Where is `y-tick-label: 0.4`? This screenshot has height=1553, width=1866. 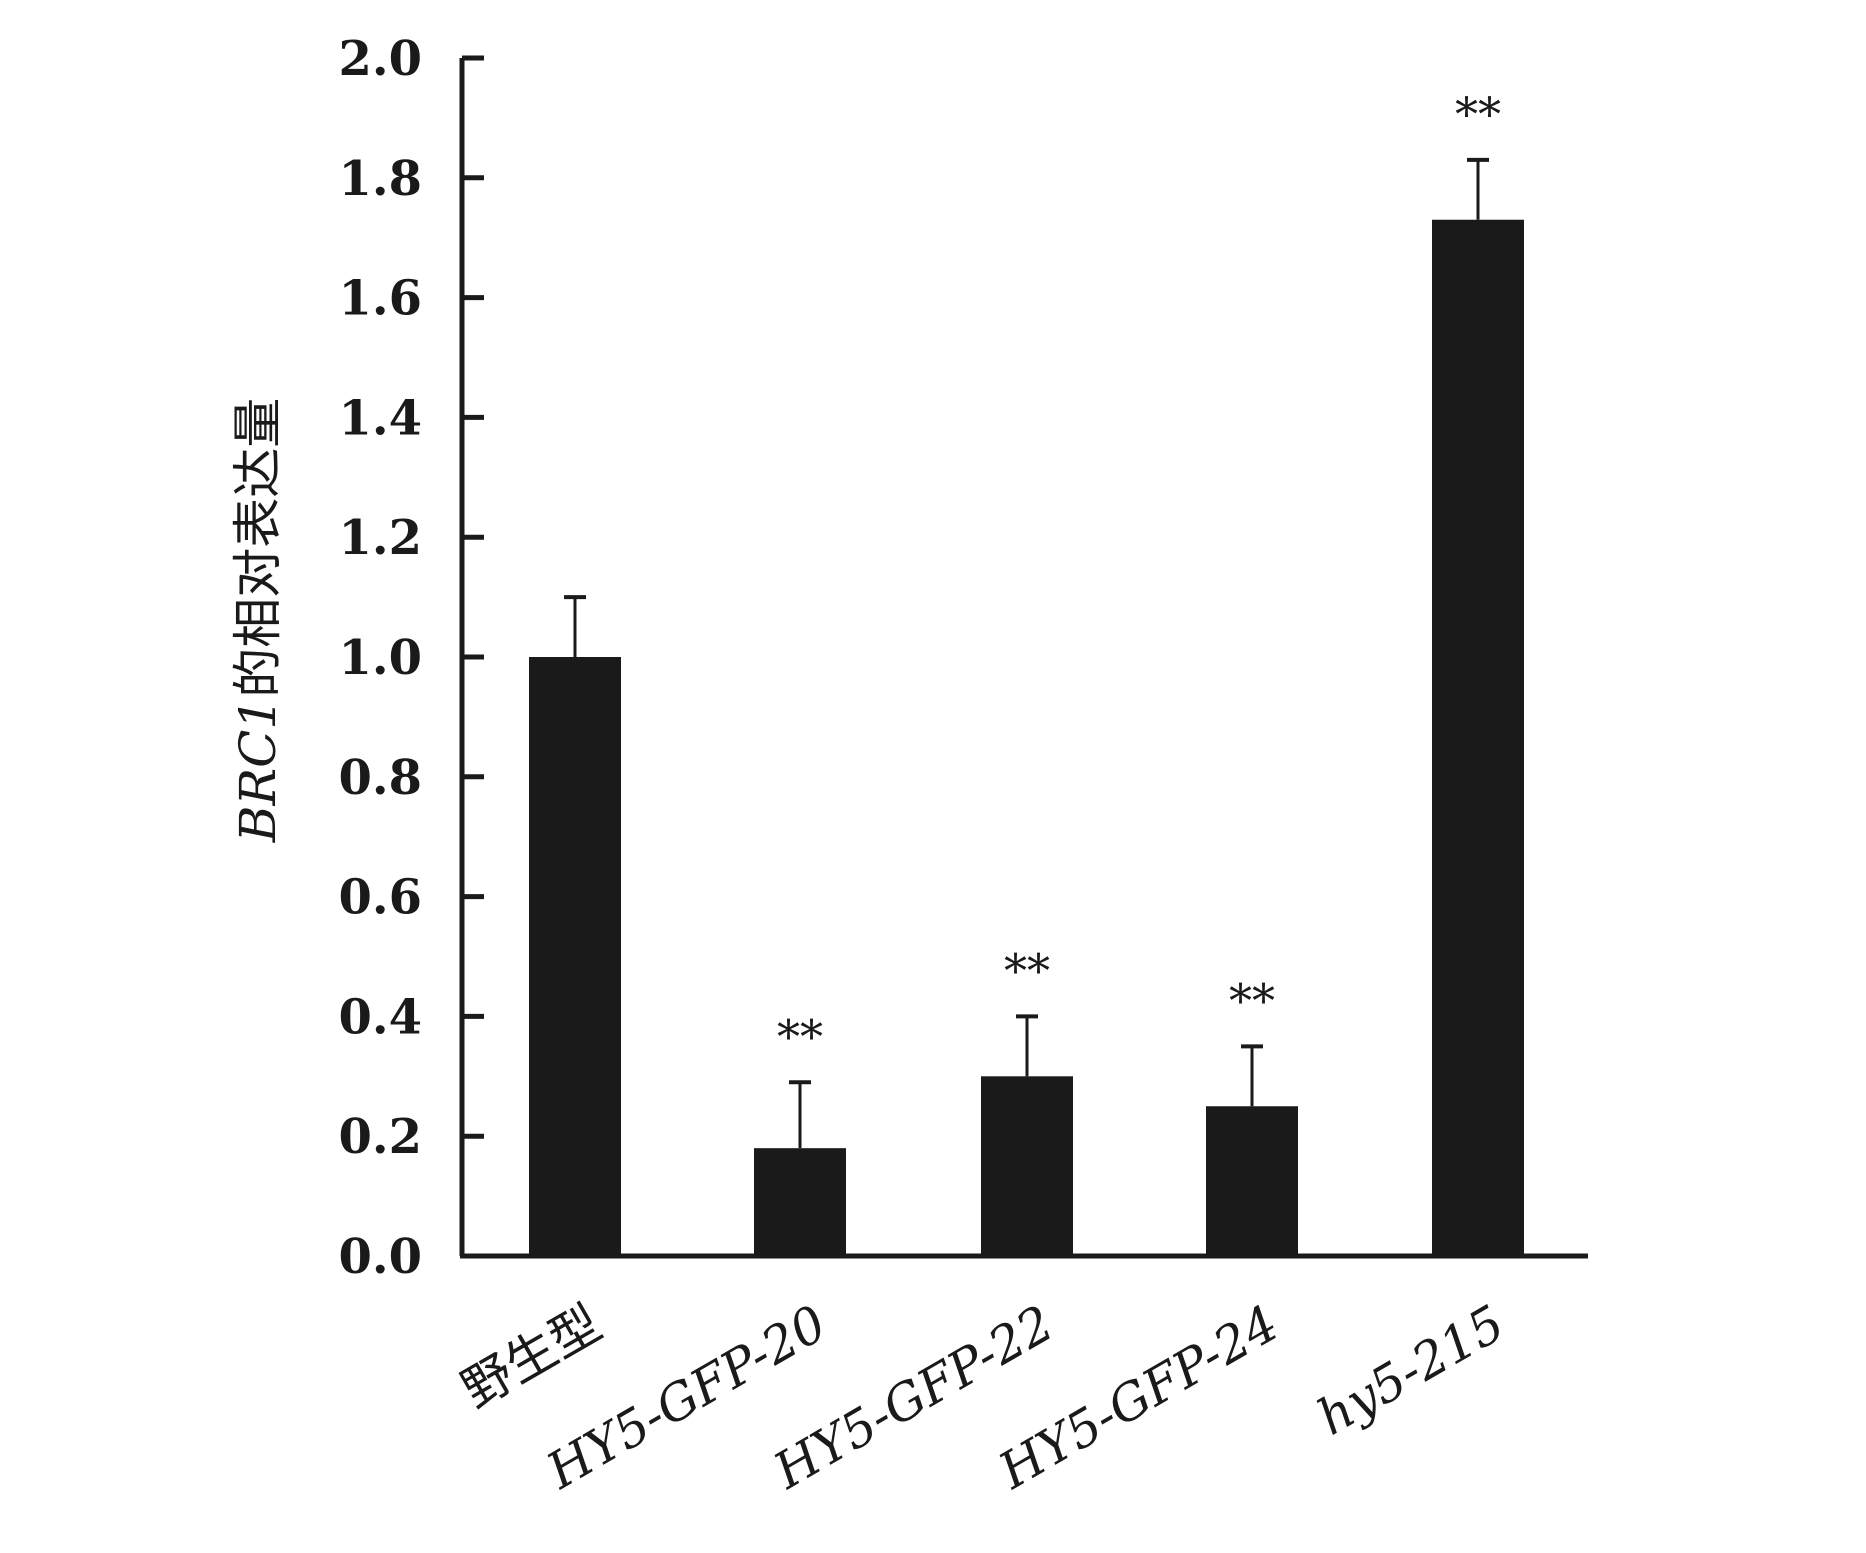 y-tick-label: 0.4 is located at coordinates (380, 1017).